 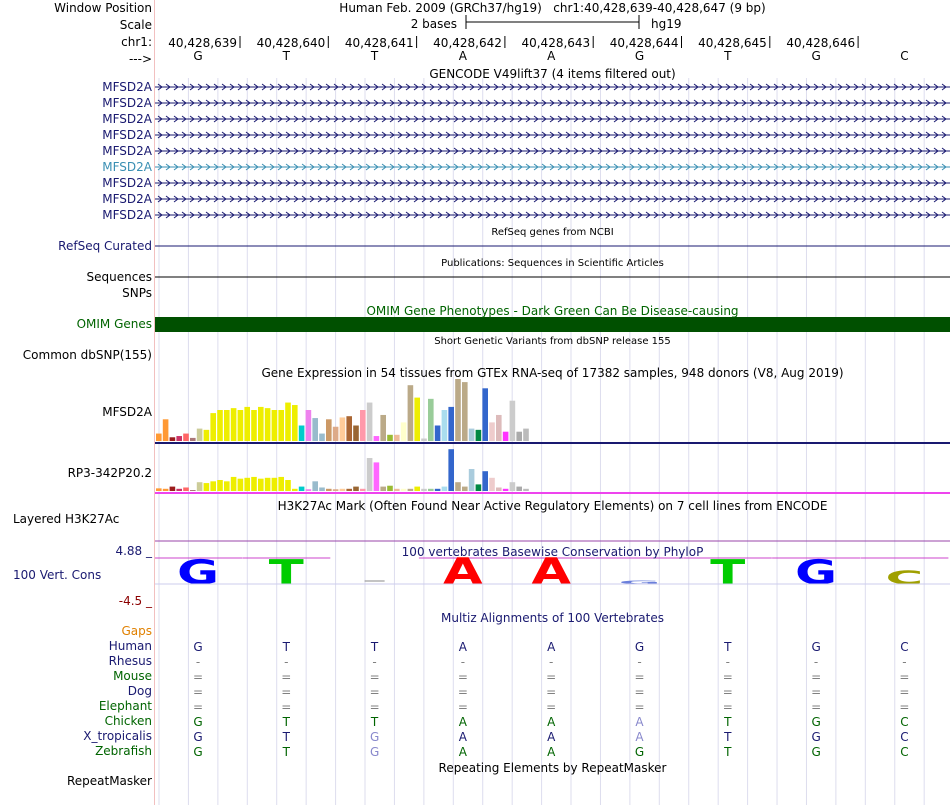 I want to click on repeatmasker-track-label: RepeatMasker, so click(x=109, y=781).